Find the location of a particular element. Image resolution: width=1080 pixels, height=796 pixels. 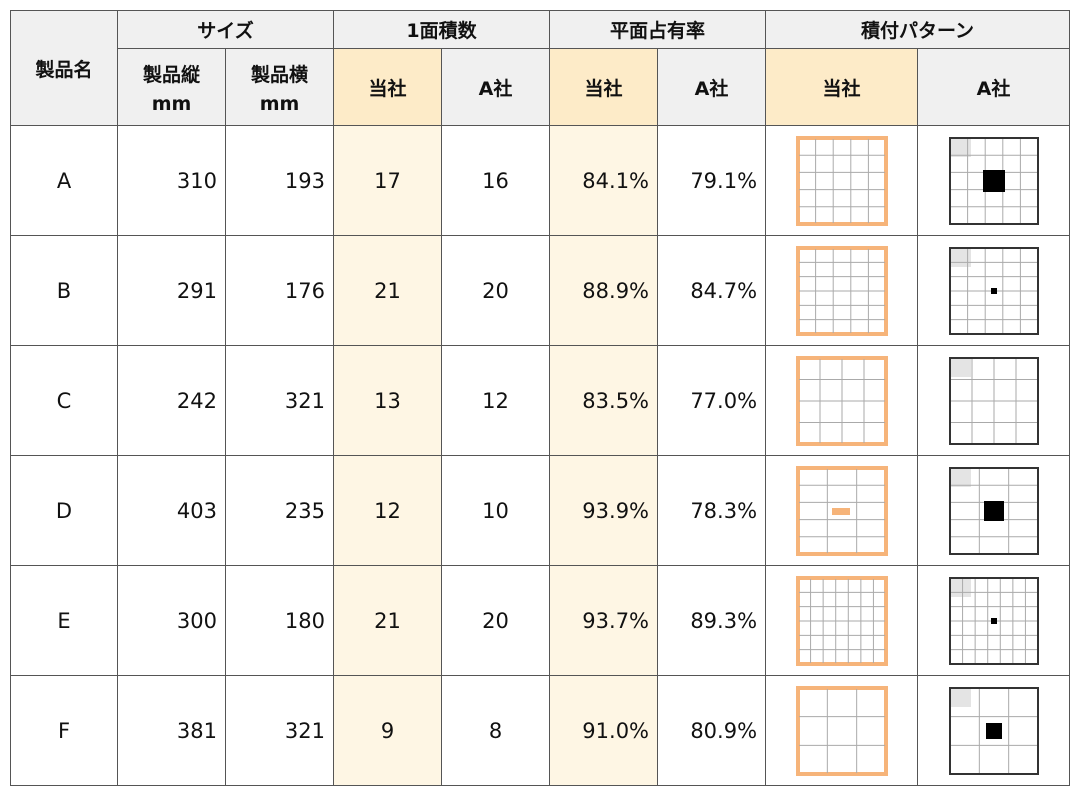

cell: 291 is located at coordinates (171, 290).